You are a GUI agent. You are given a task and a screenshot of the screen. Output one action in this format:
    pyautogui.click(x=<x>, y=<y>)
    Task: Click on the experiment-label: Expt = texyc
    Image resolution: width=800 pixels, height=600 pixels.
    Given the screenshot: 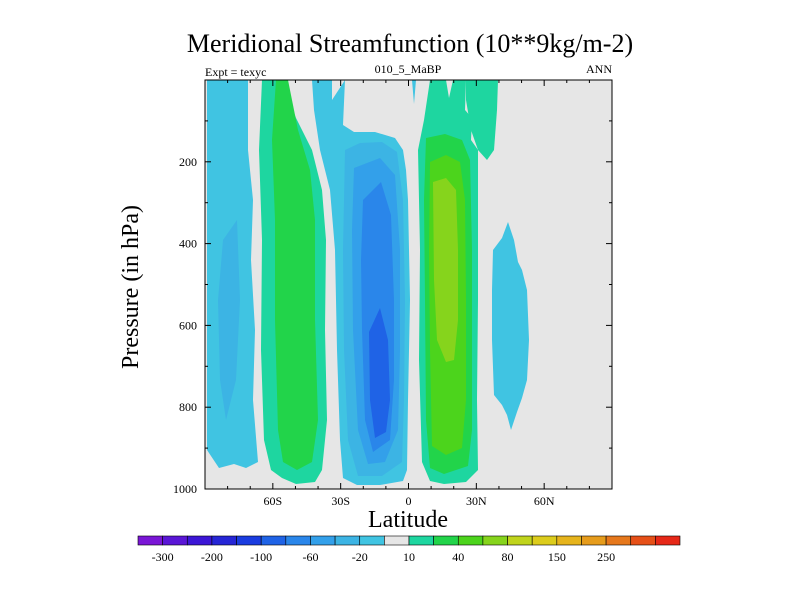 What is the action you would take?
    pyautogui.click(x=235, y=72)
    